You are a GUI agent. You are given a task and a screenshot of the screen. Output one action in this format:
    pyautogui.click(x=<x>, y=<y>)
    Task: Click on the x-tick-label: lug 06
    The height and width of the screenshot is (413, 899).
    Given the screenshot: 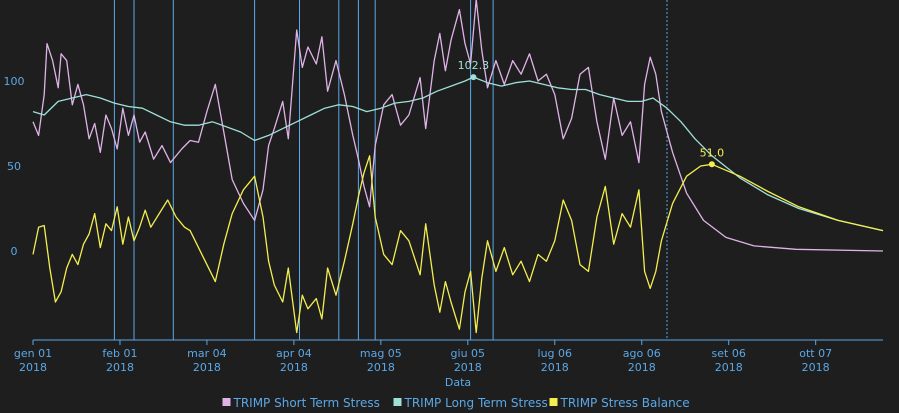 What is the action you would take?
    pyautogui.click(x=555, y=353)
    